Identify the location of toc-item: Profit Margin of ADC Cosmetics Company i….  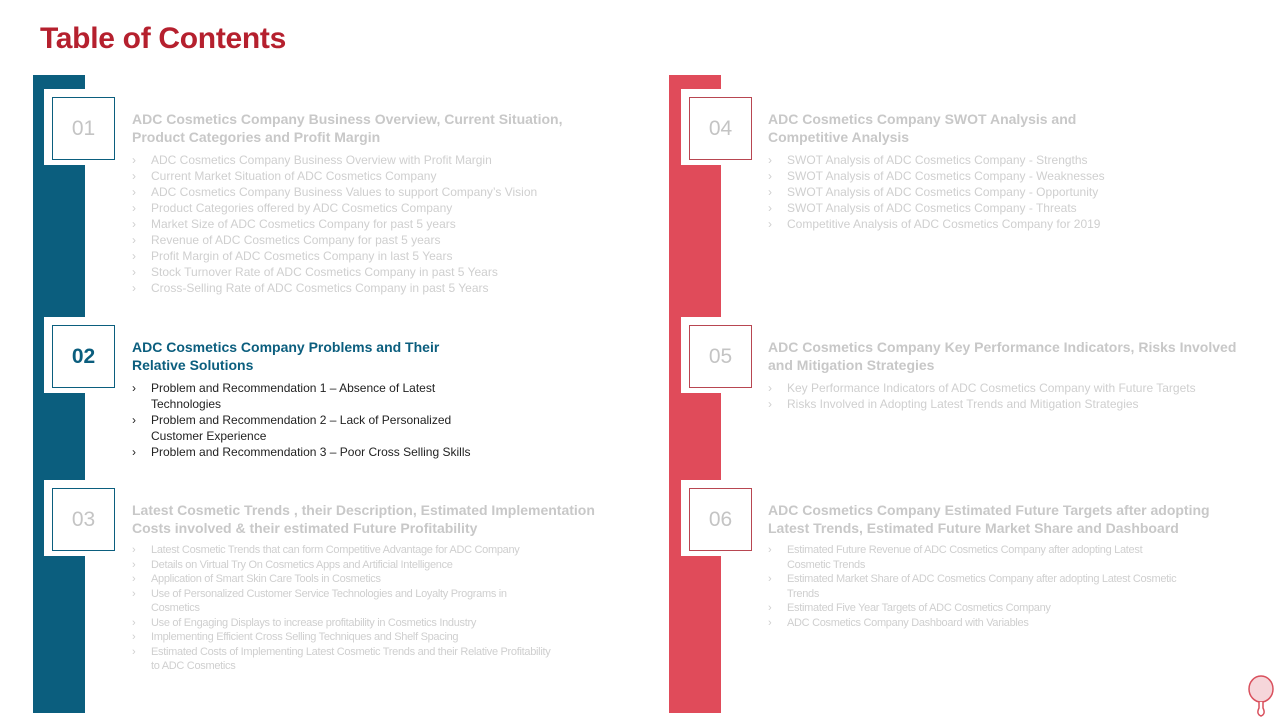
(362, 256).